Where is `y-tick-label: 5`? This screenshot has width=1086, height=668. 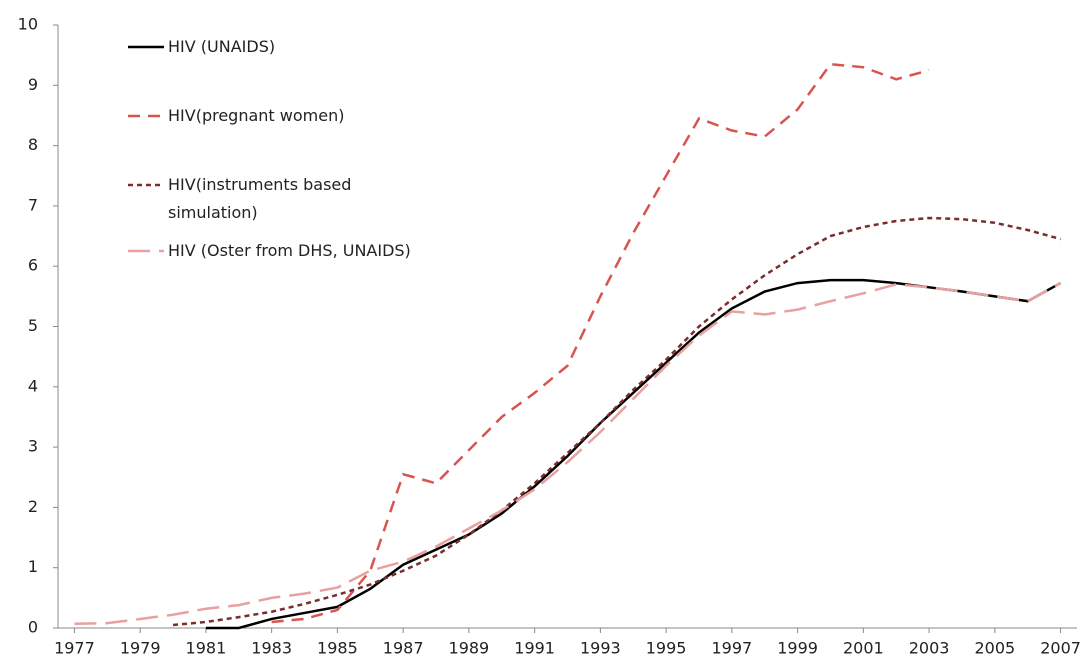
y-tick-label: 5 is located at coordinates (33, 325).